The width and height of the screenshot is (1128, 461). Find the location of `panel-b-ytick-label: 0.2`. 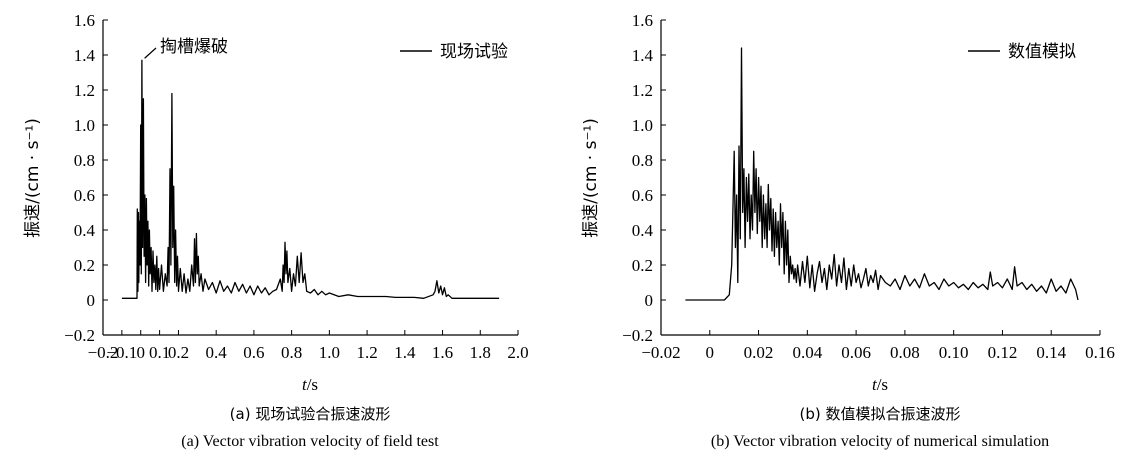

panel-b-ytick-label: 0.2 is located at coordinates (642, 265).